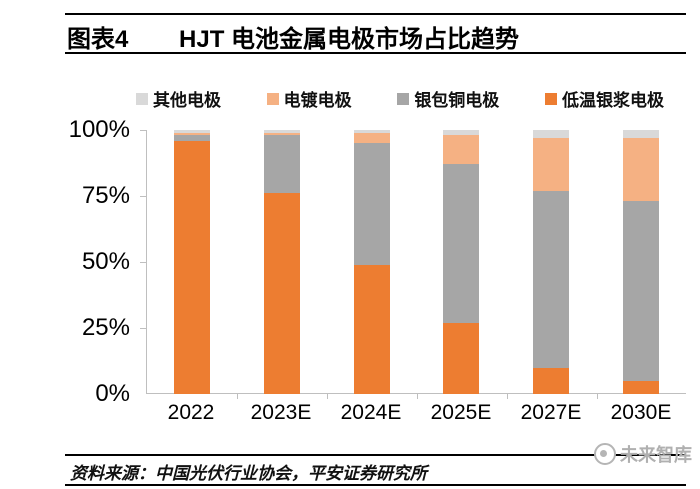 The image size is (700, 489). I want to click on watermark: 未来智库, so click(643, 454).